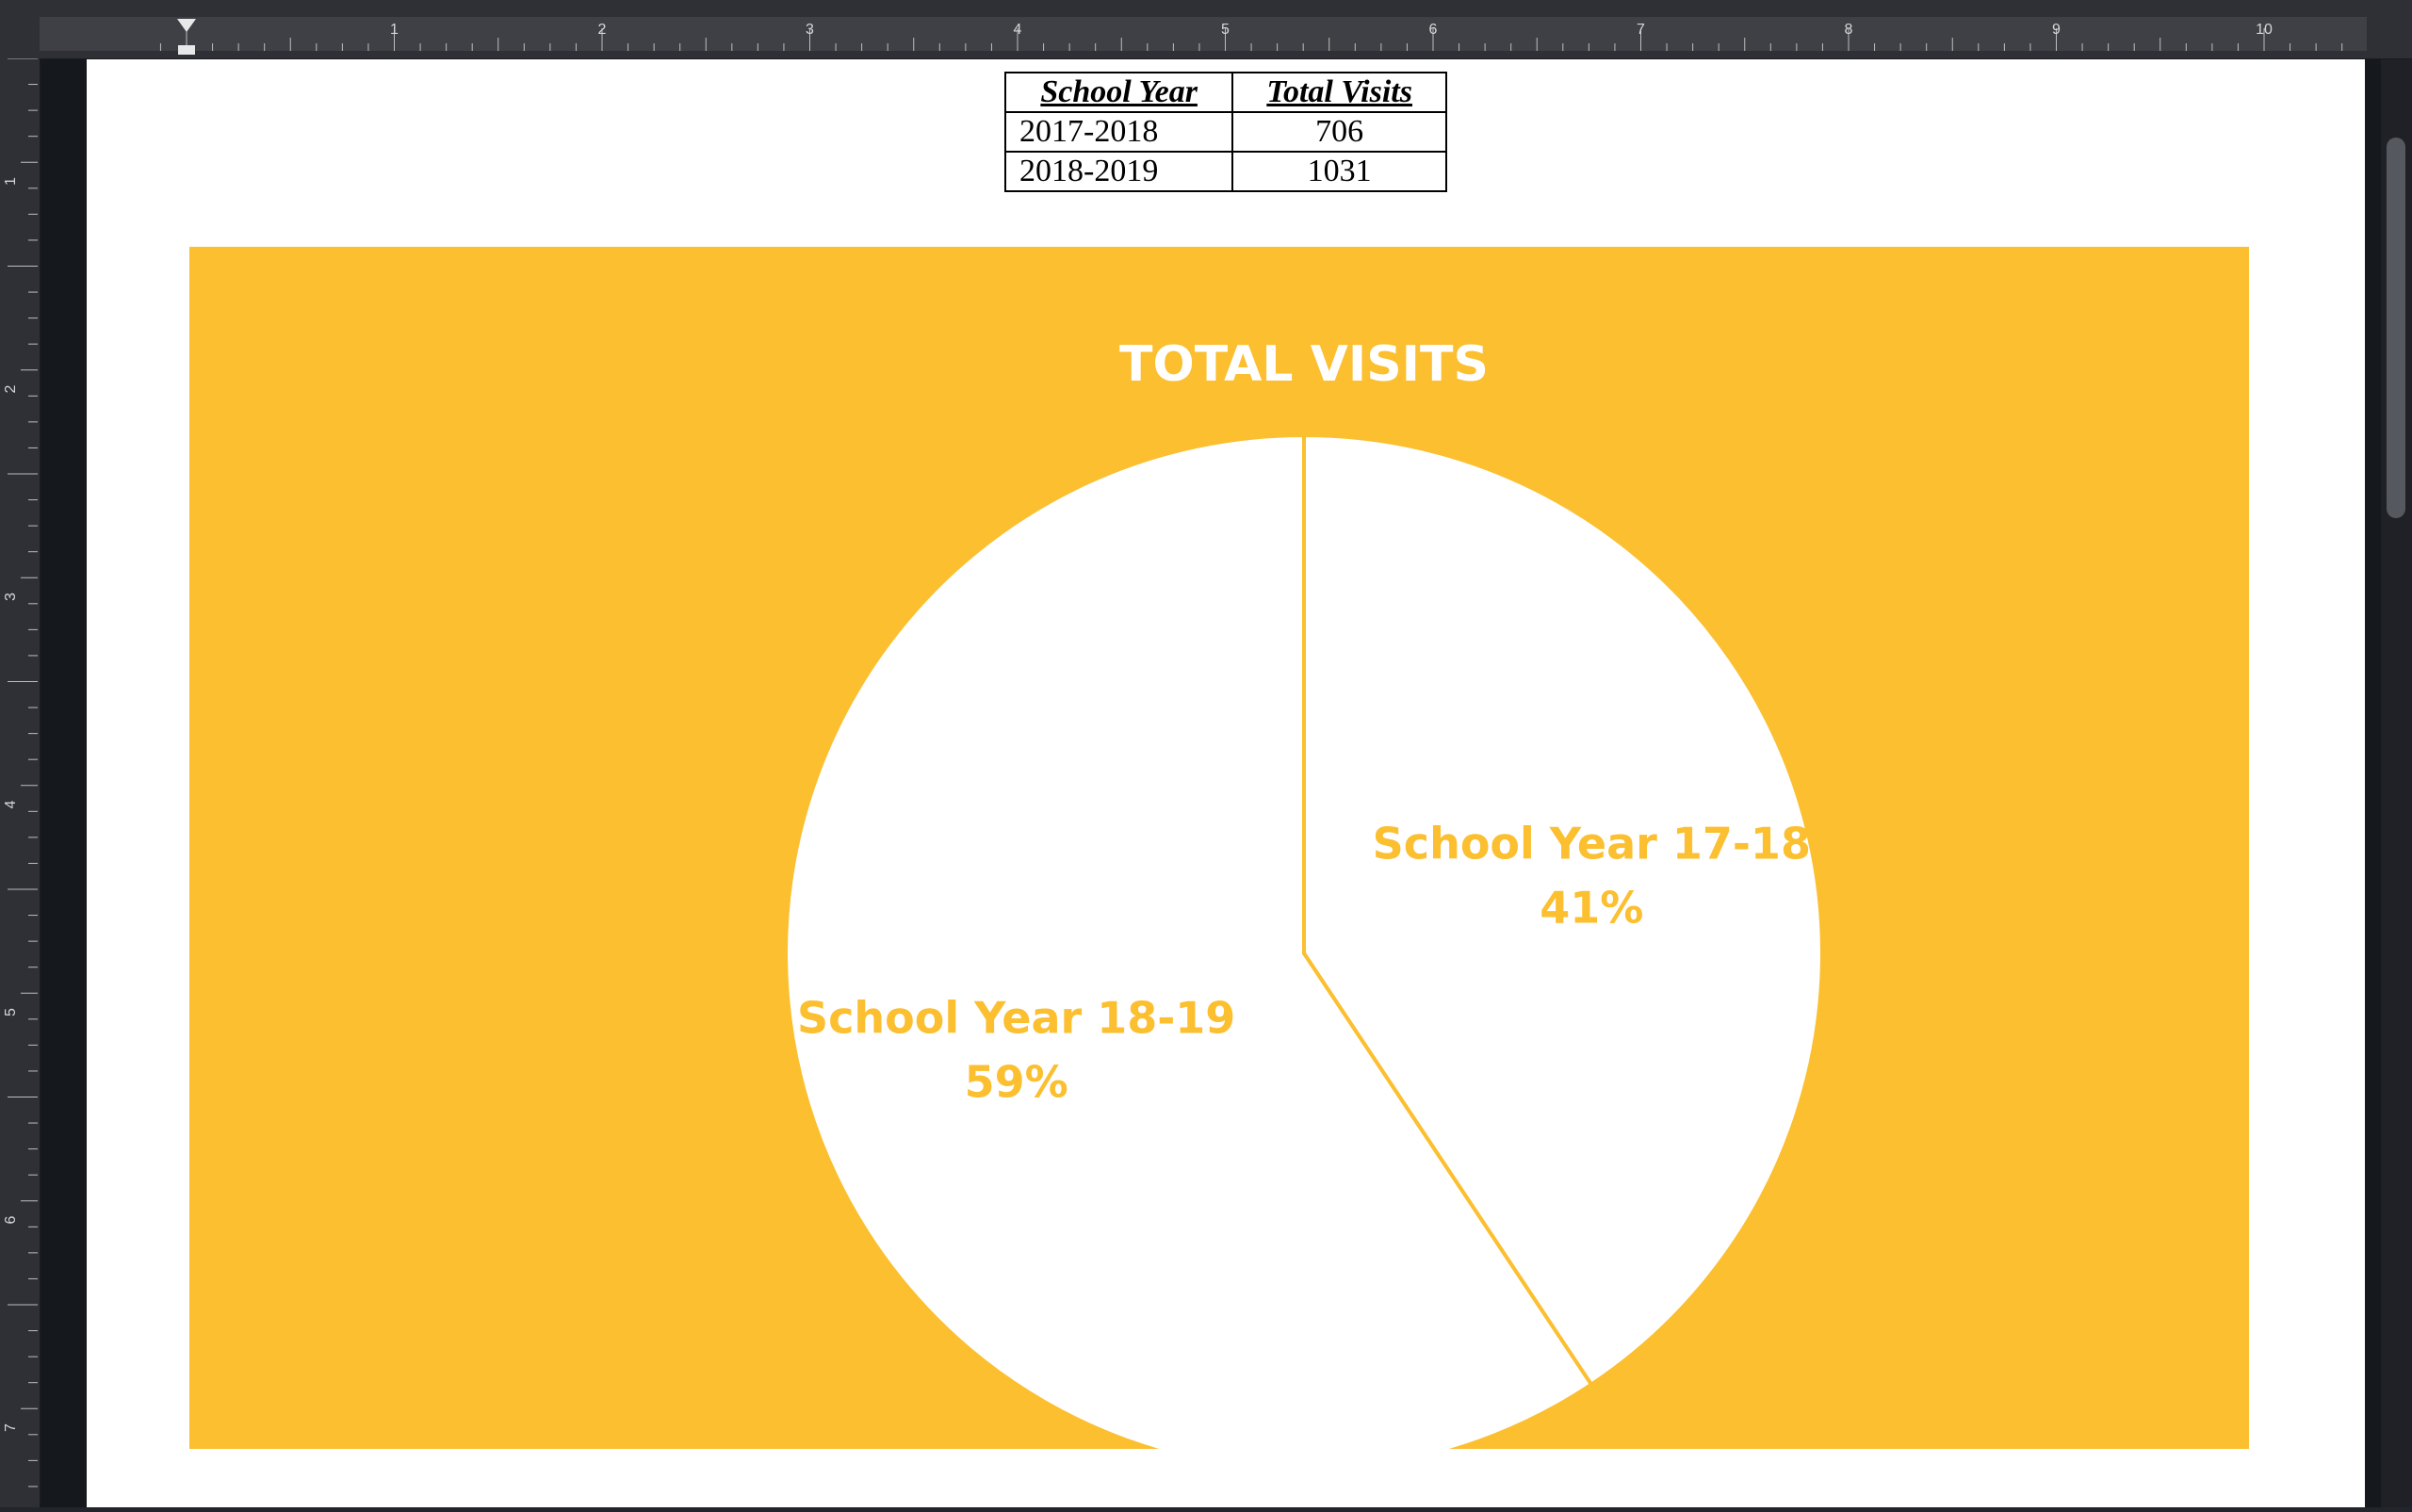  Describe the element at coordinates (1849, 30) in the screenshot. I see `ruler-number: 8` at that location.